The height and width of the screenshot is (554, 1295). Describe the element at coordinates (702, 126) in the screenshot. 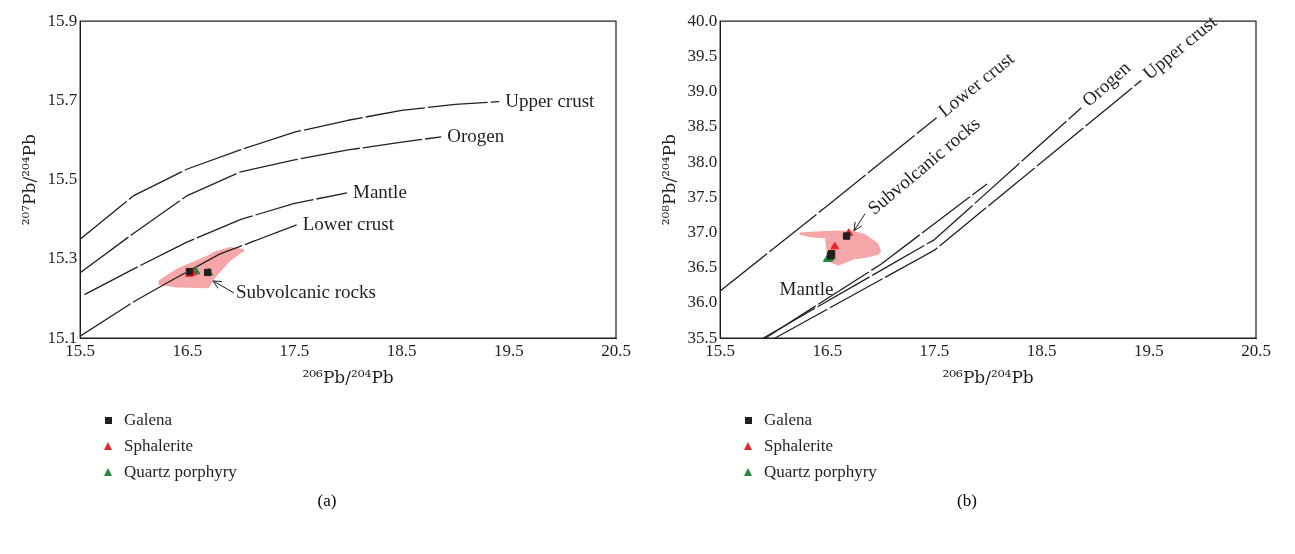

I see `y-tick-label: 38.5` at that location.